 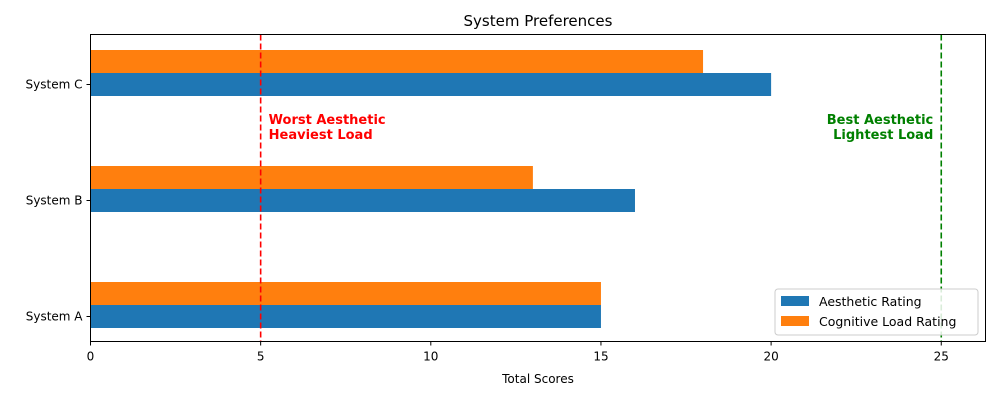 I want to click on bar-cognitive-load-rating-system-c, so click(x=397, y=61).